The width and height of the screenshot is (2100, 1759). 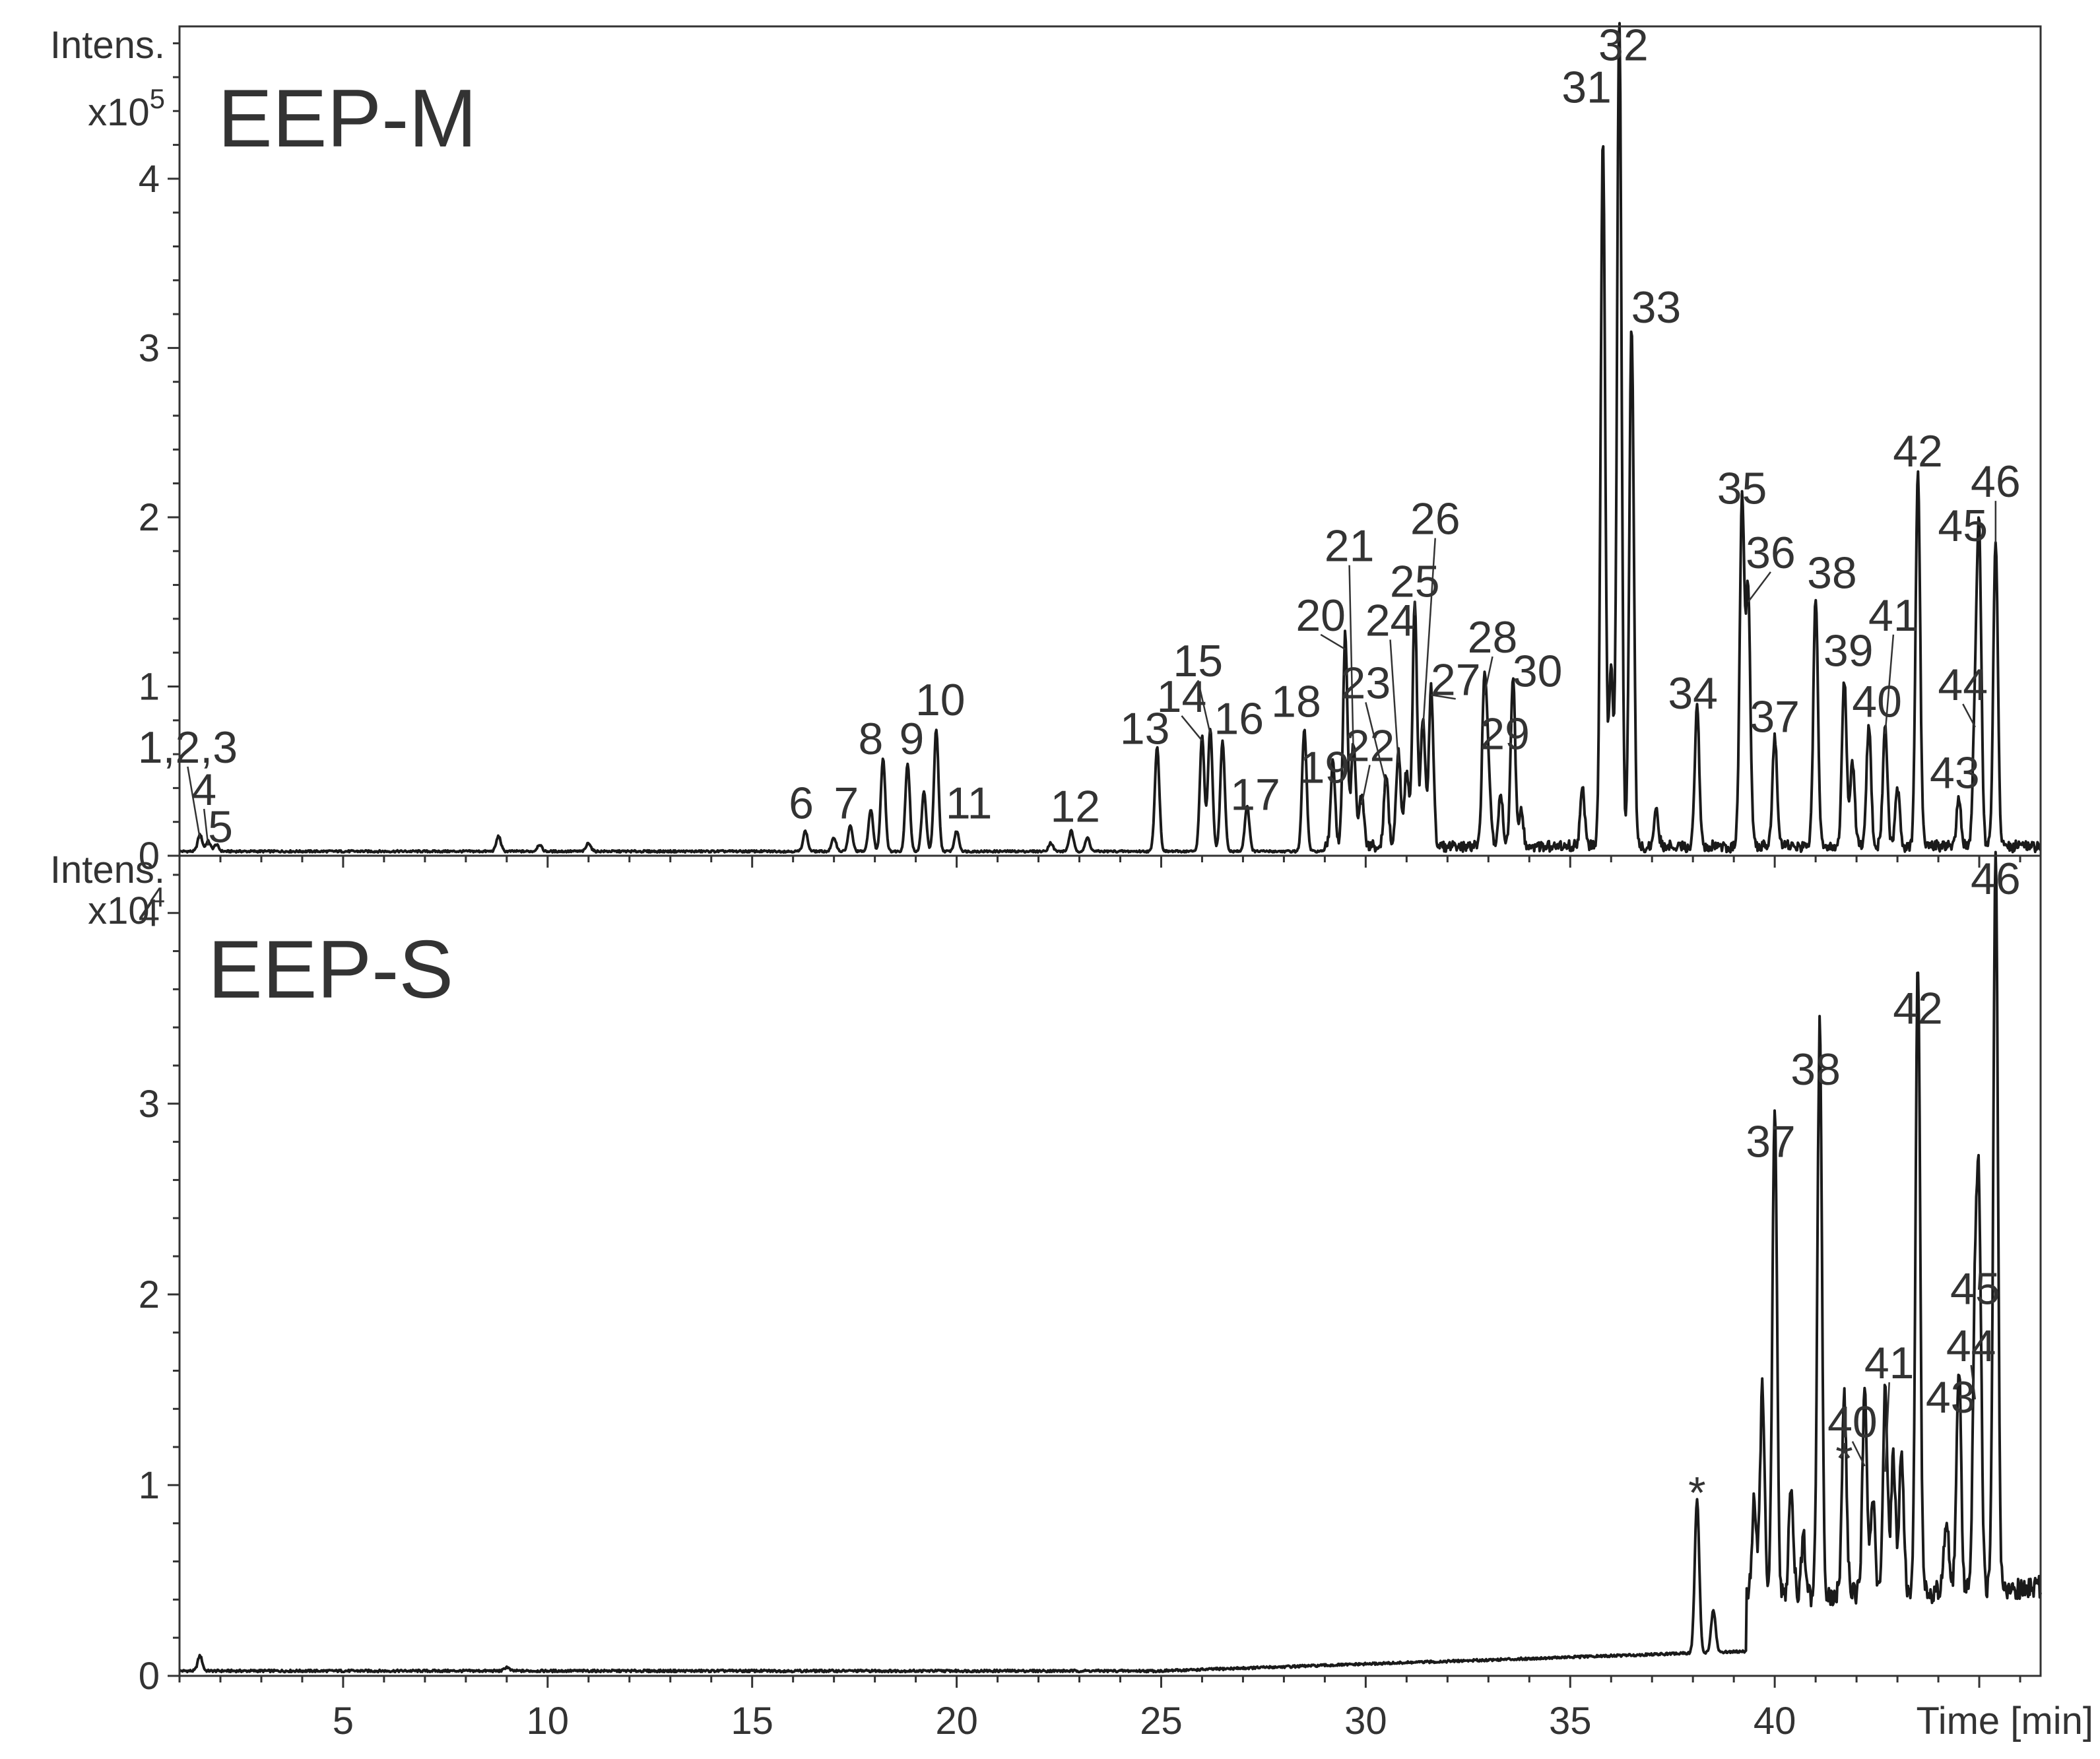 What do you see at coordinates (149, 348) in the screenshot?
I see `panel-eep-m-y-tick-label: 3` at bounding box center [149, 348].